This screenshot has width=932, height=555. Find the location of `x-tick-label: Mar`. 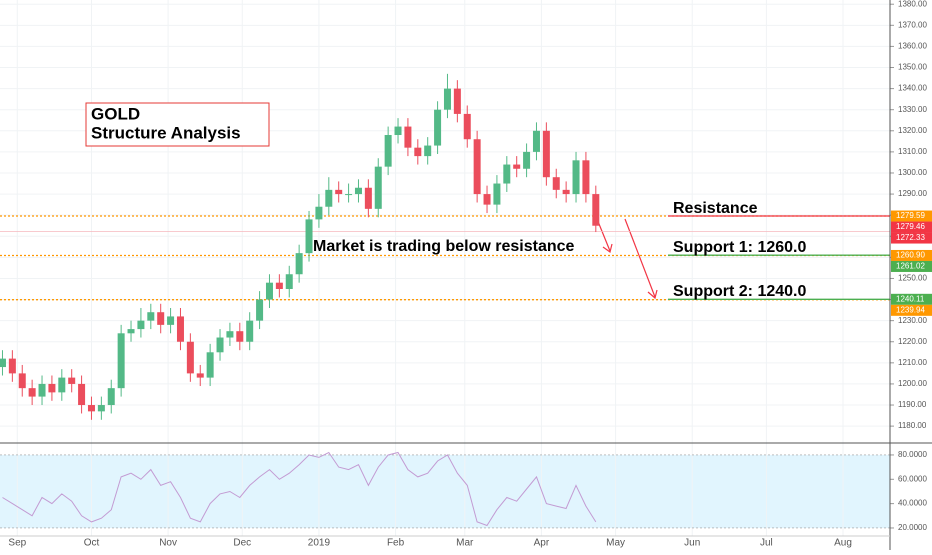

x-tick-label: Mar is located at coordinates (465, 543).